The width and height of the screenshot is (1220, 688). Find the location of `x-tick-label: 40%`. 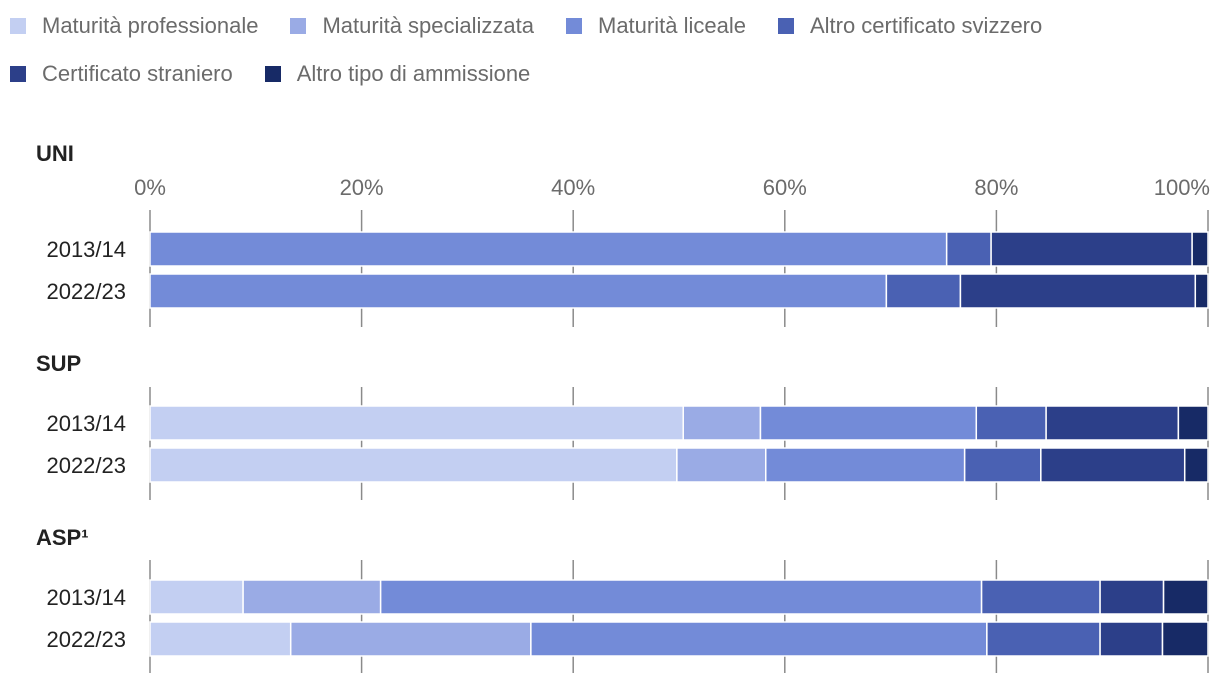

x-tick-label: 40% is located at coordinates (573, 187).